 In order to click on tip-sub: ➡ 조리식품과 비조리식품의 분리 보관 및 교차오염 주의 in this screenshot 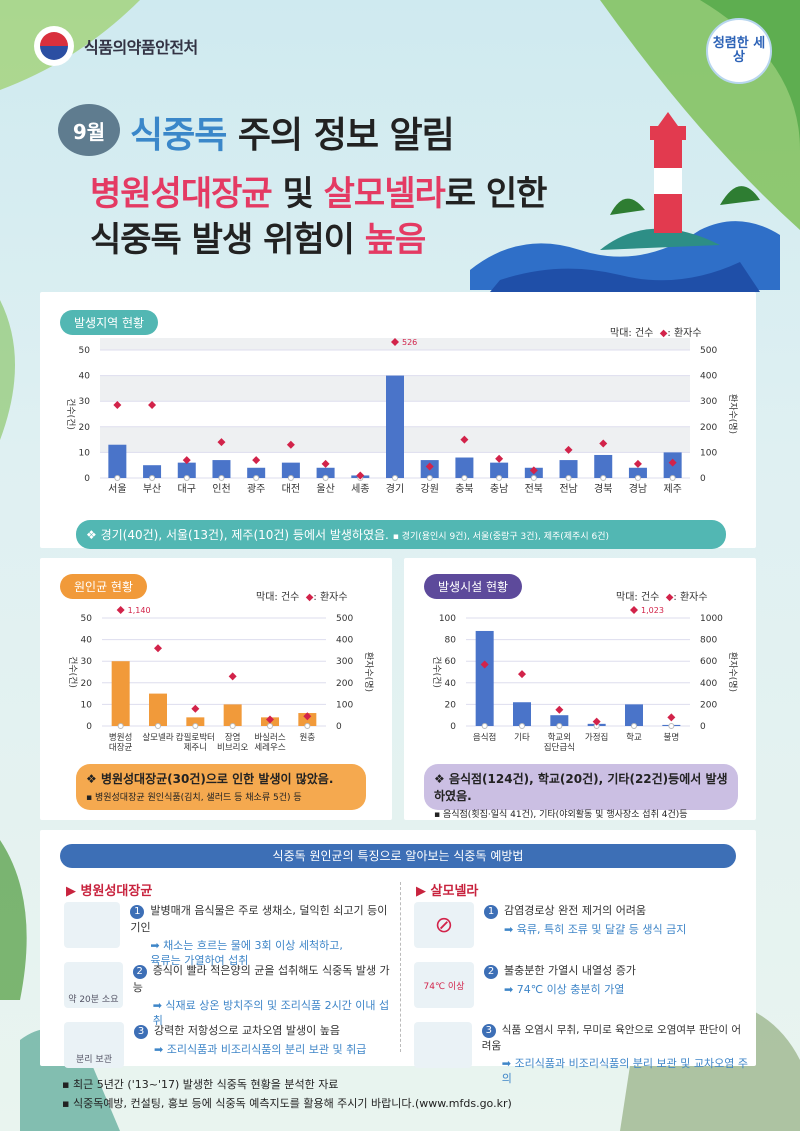, I will do `click(624, 1071)`.